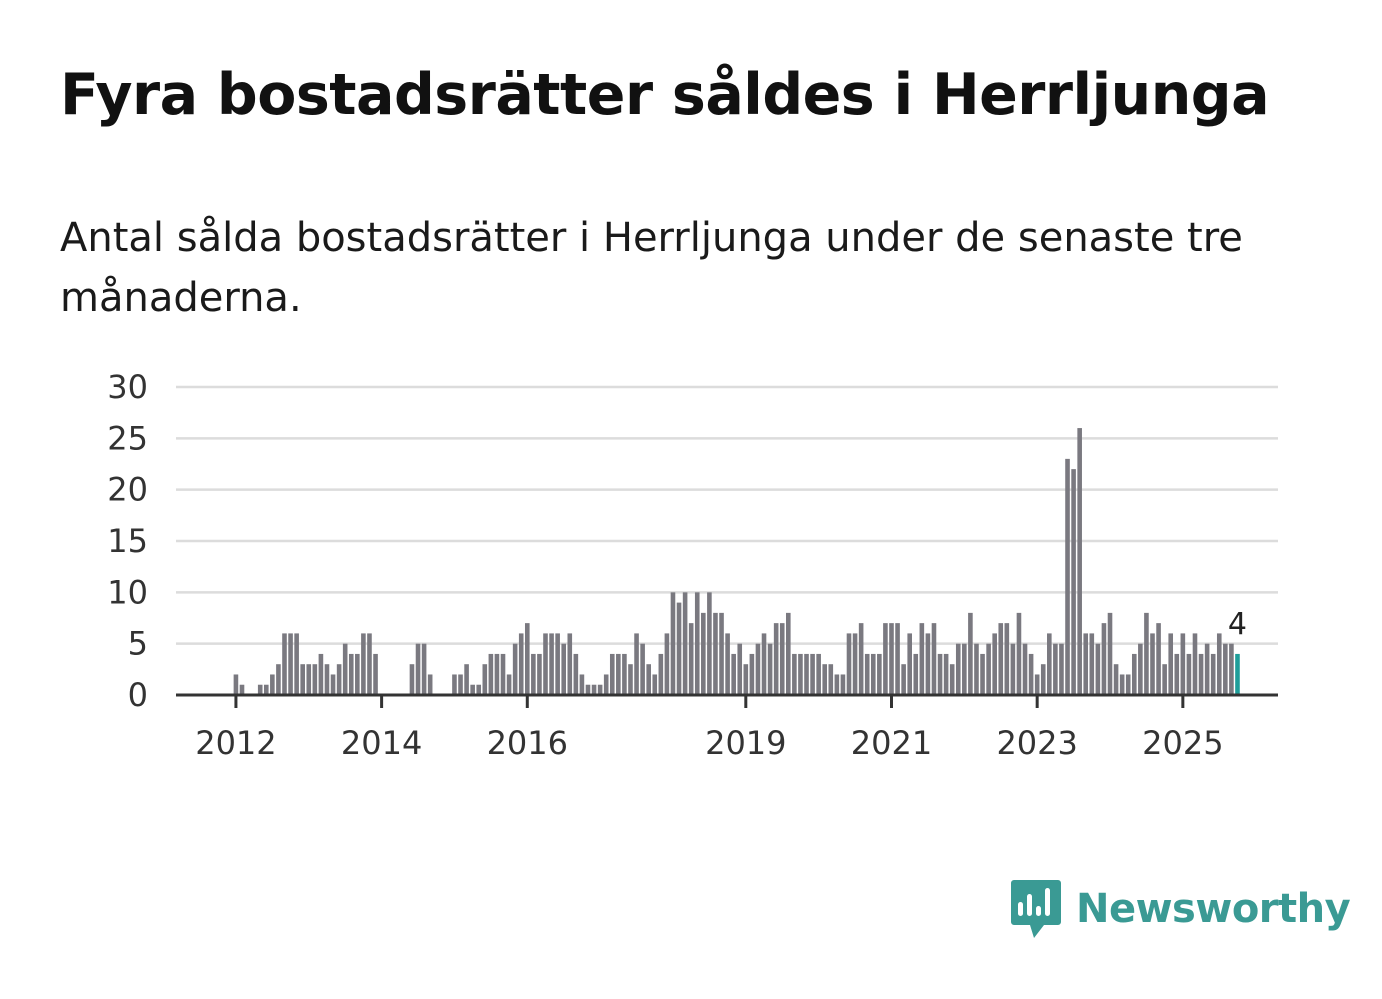 The height and width of the screenshot is (999, 1382). I want to click on data-label: 4, so click(1237, 624).